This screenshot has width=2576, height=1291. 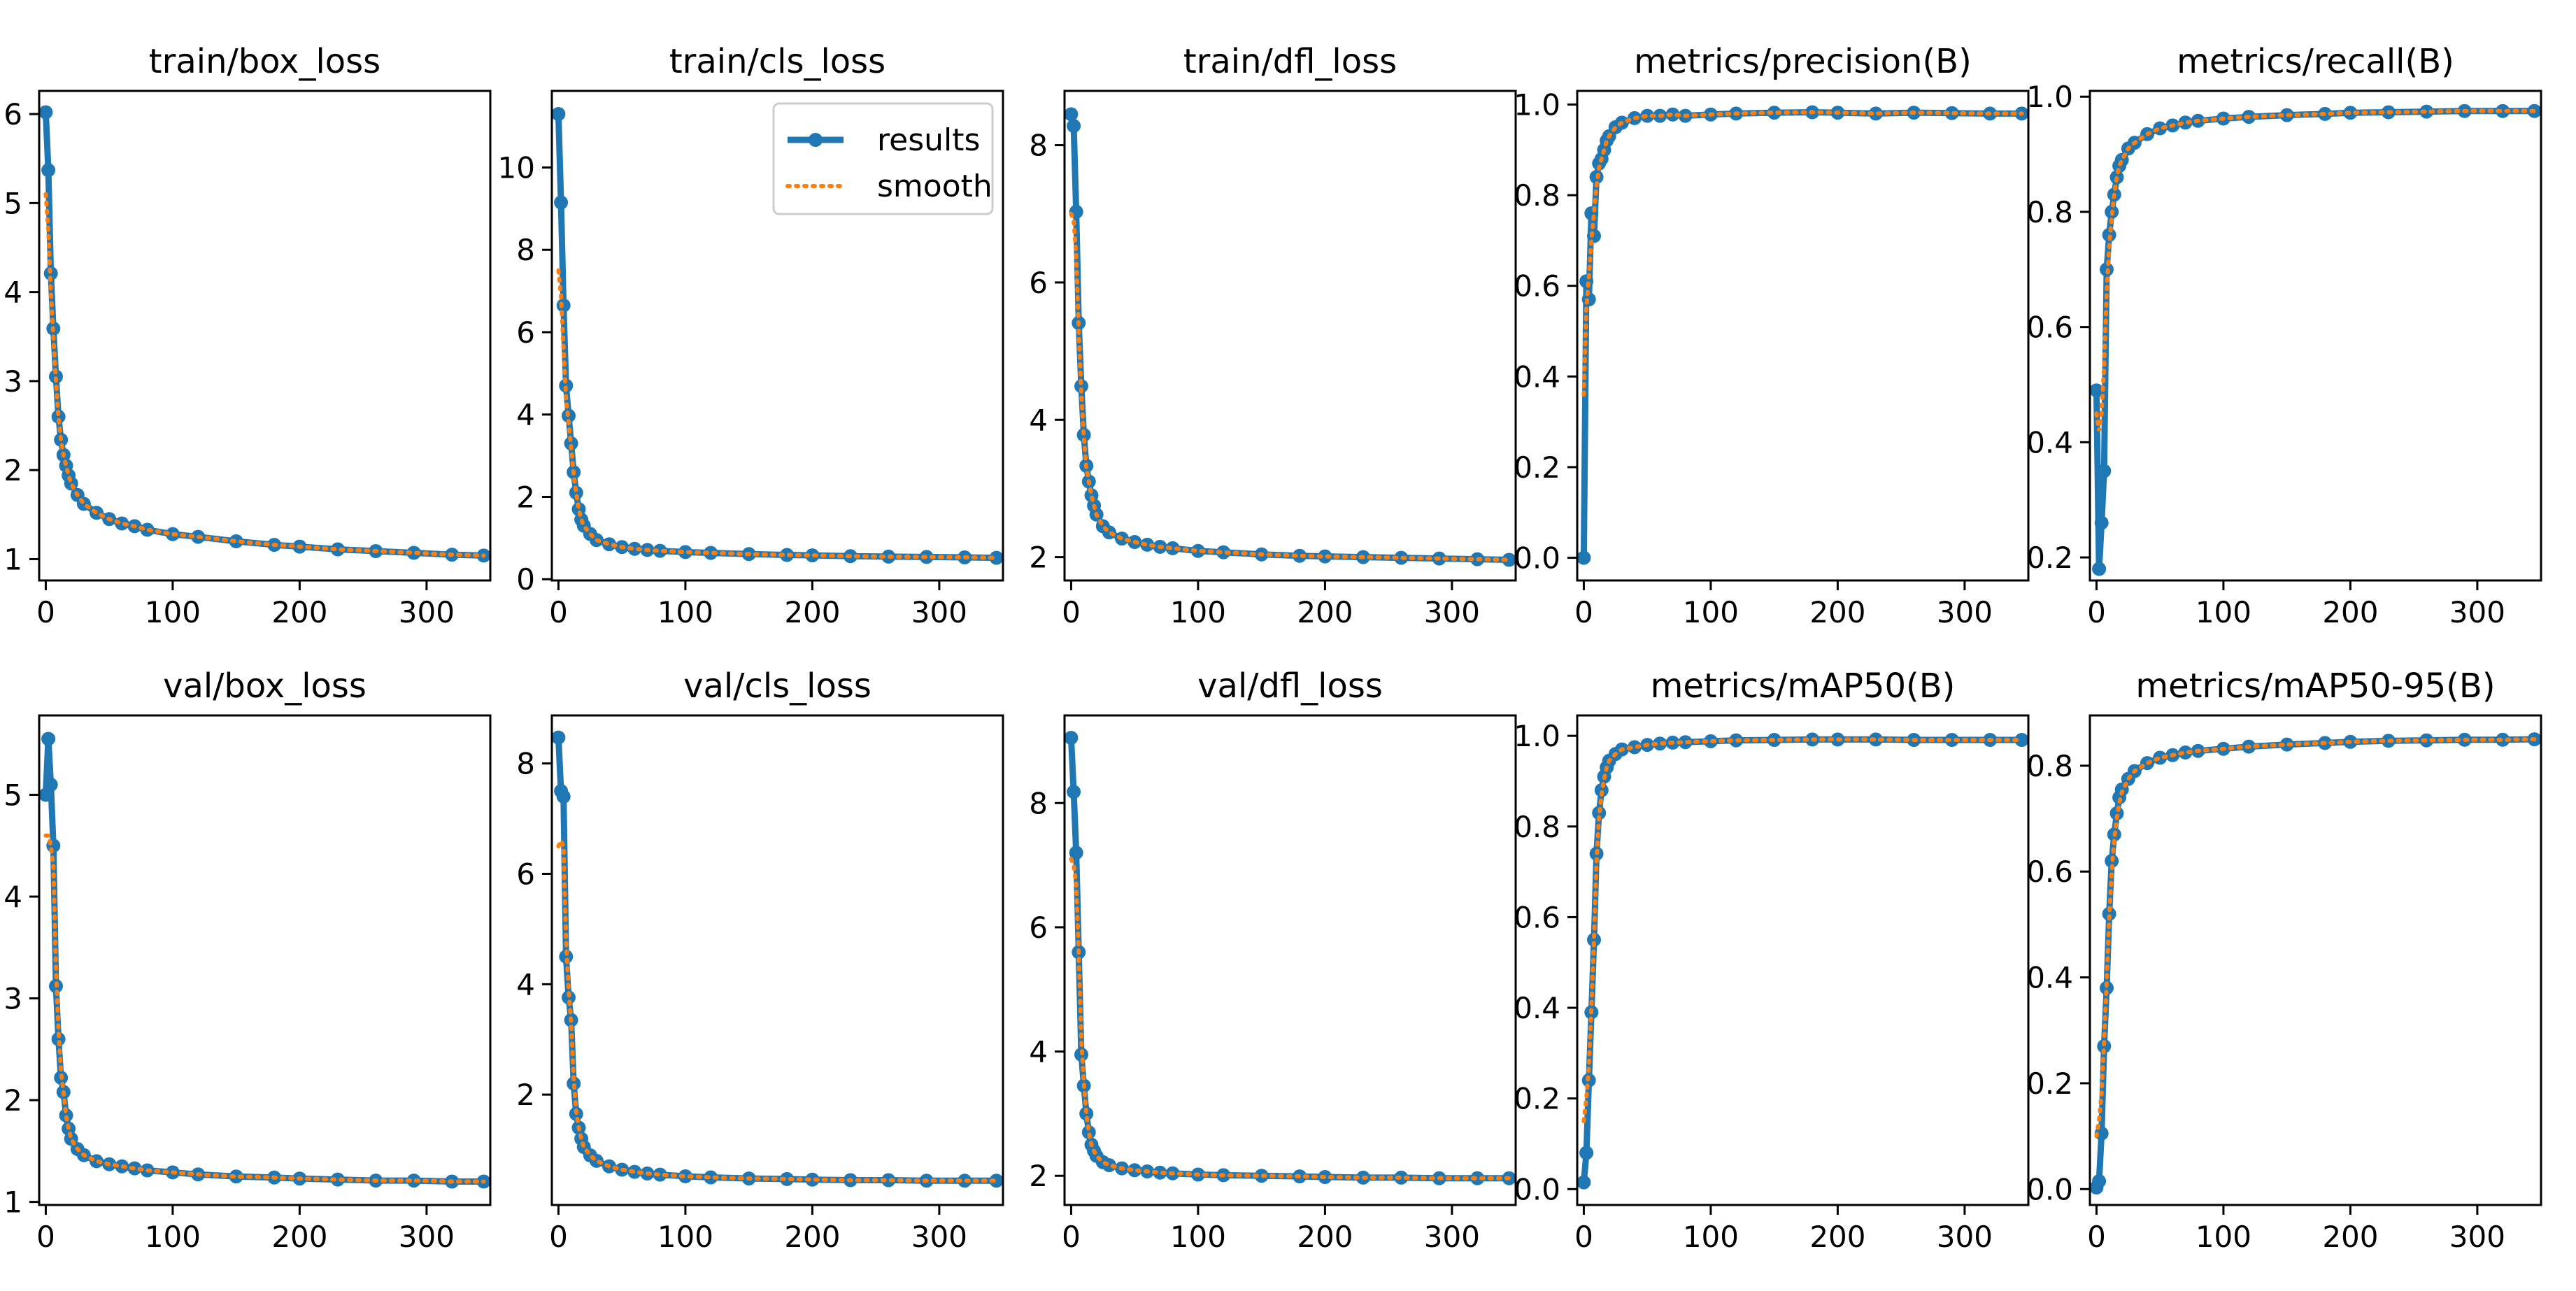 What do you see at coordinates (928, 140) in the screenshot?
I see `legend-label-results: results` at bounding box center [928, 140].